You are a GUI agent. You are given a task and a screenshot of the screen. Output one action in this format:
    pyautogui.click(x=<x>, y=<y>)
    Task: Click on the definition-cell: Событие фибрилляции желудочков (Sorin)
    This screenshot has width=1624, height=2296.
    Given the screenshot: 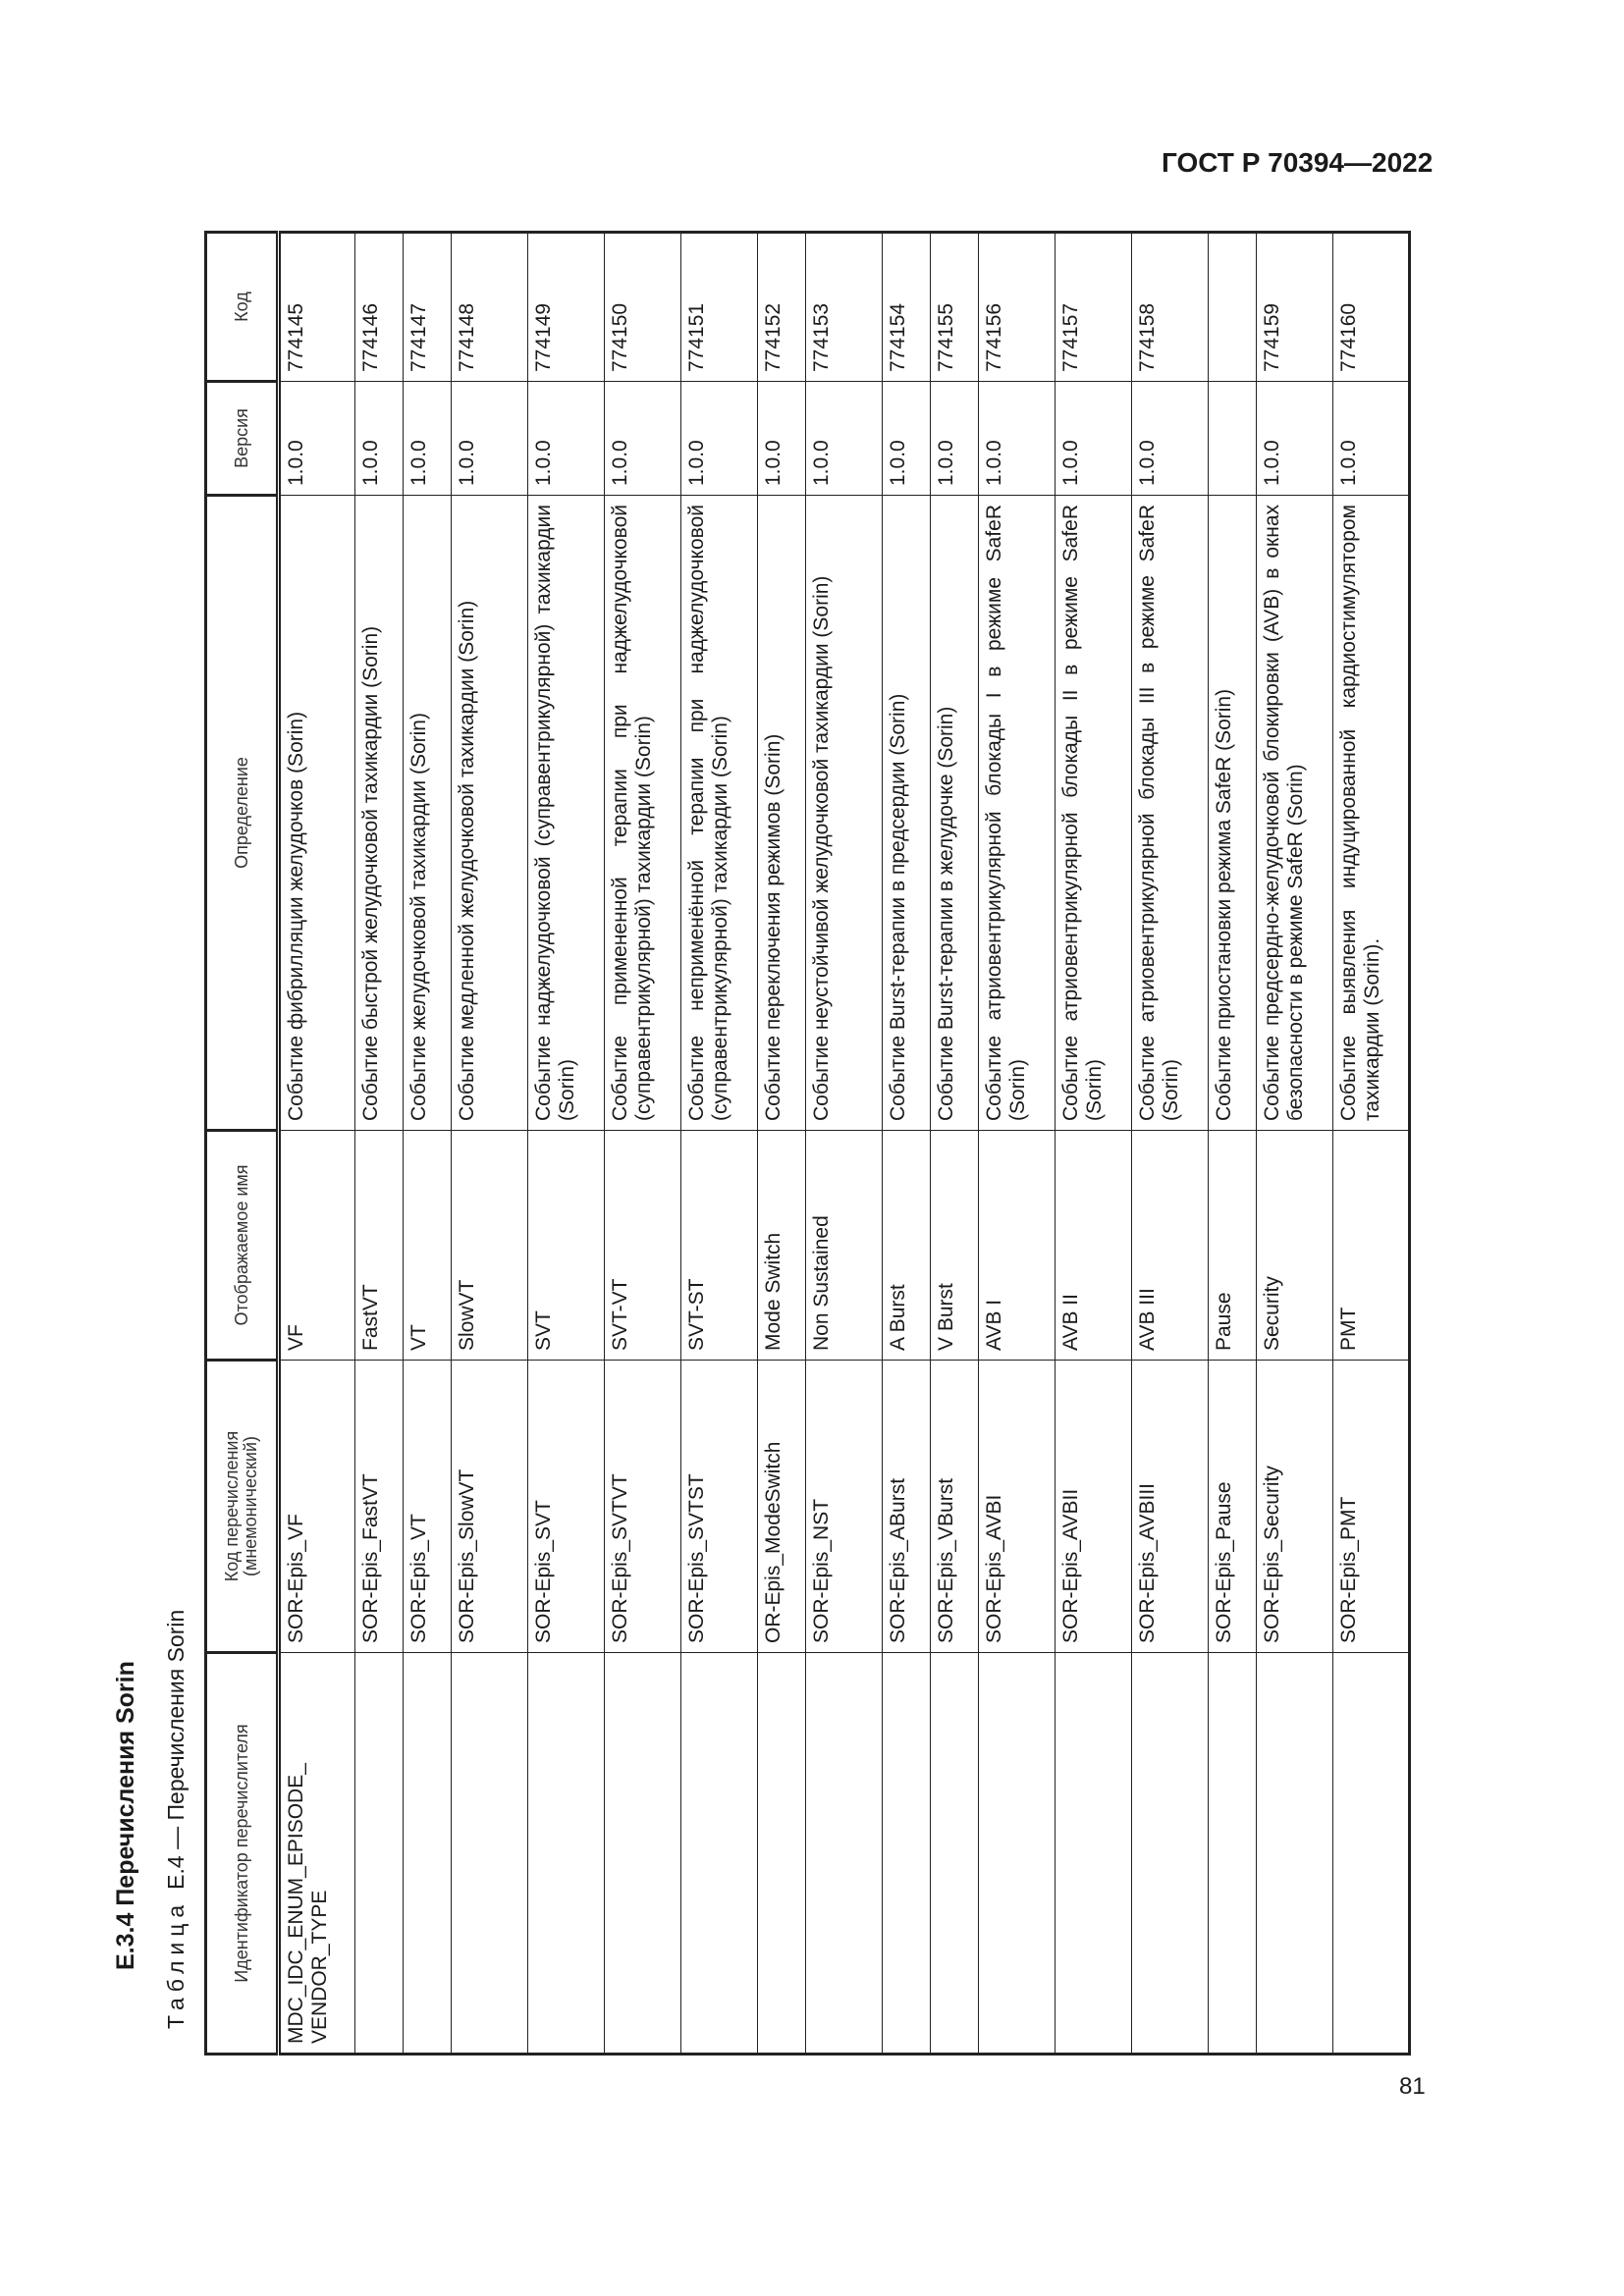 What is the action you would take?
    pyautogui.click(x=316, y=813)
    